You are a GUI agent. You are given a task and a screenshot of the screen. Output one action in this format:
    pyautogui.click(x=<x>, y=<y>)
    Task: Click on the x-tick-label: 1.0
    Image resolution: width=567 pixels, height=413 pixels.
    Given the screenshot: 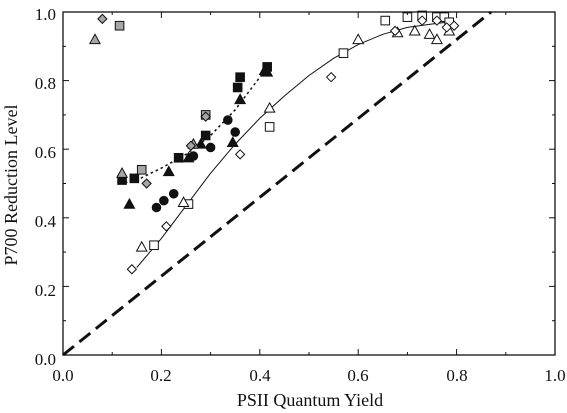 What is the action you would take?
    pyautogui.click(x=554, y=375)
    